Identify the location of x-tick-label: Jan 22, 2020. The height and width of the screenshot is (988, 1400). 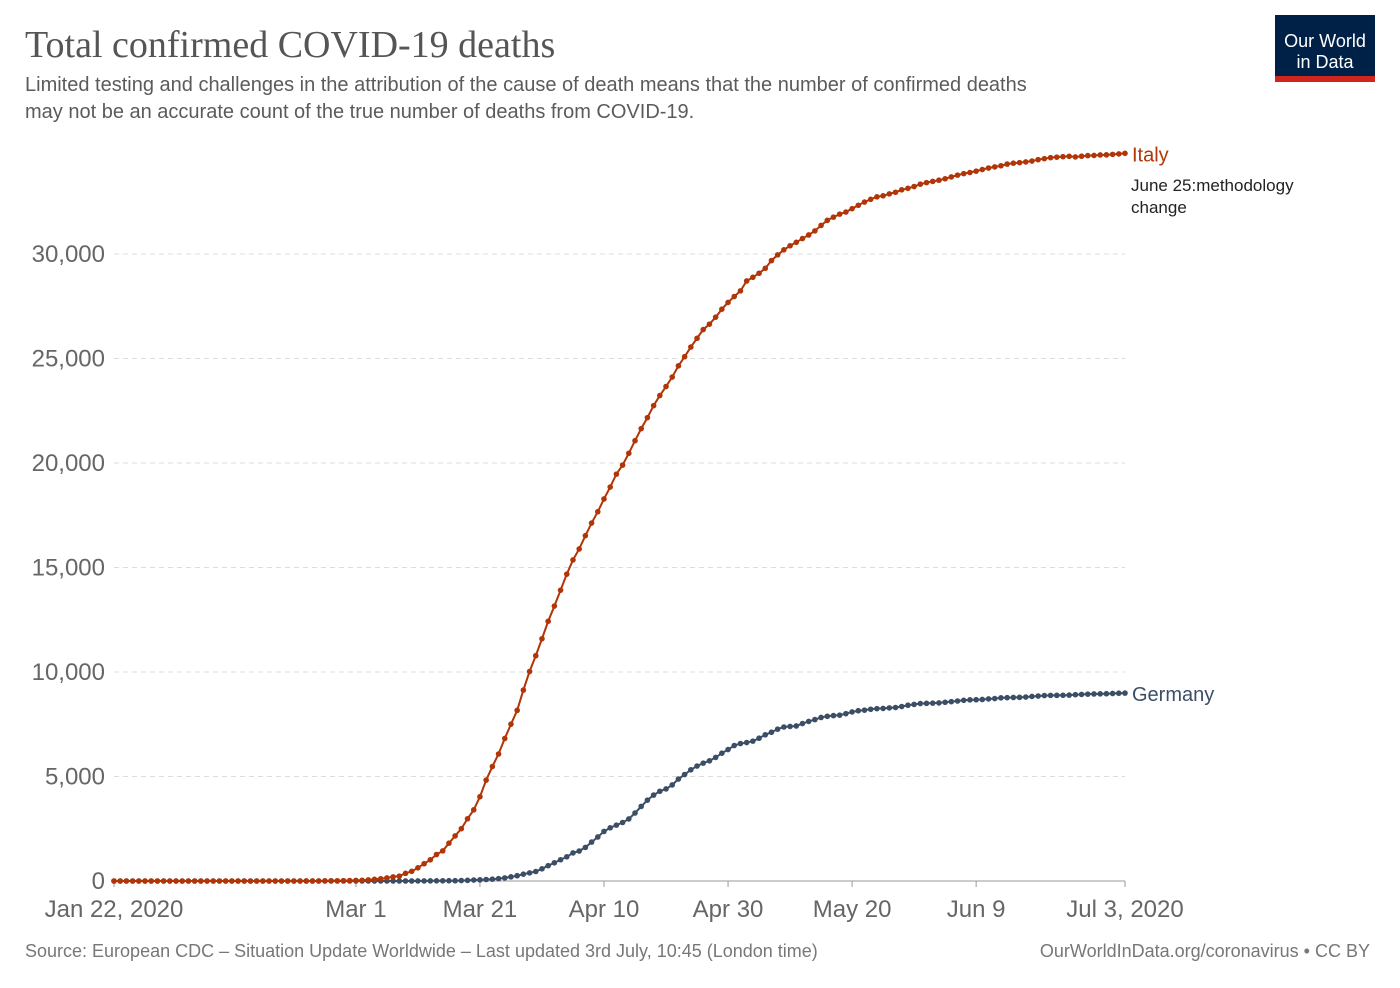
(114, 909).